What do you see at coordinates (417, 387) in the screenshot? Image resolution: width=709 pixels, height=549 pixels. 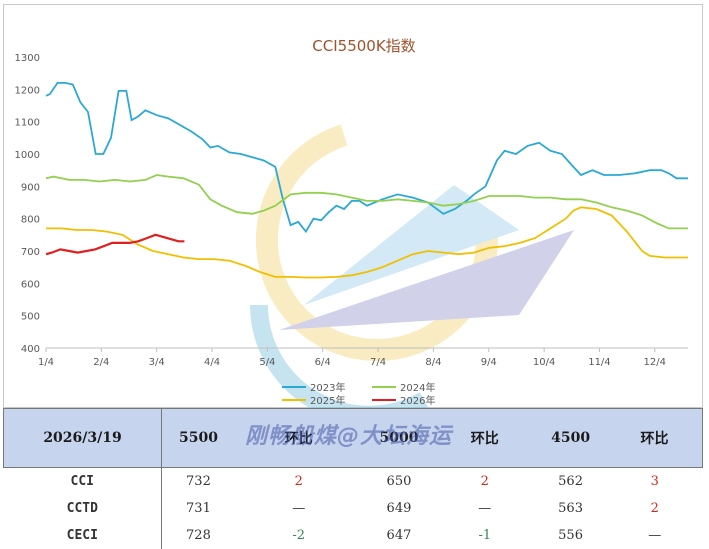 I see `legend-label: 2024年` at bounding box center [417, 387].